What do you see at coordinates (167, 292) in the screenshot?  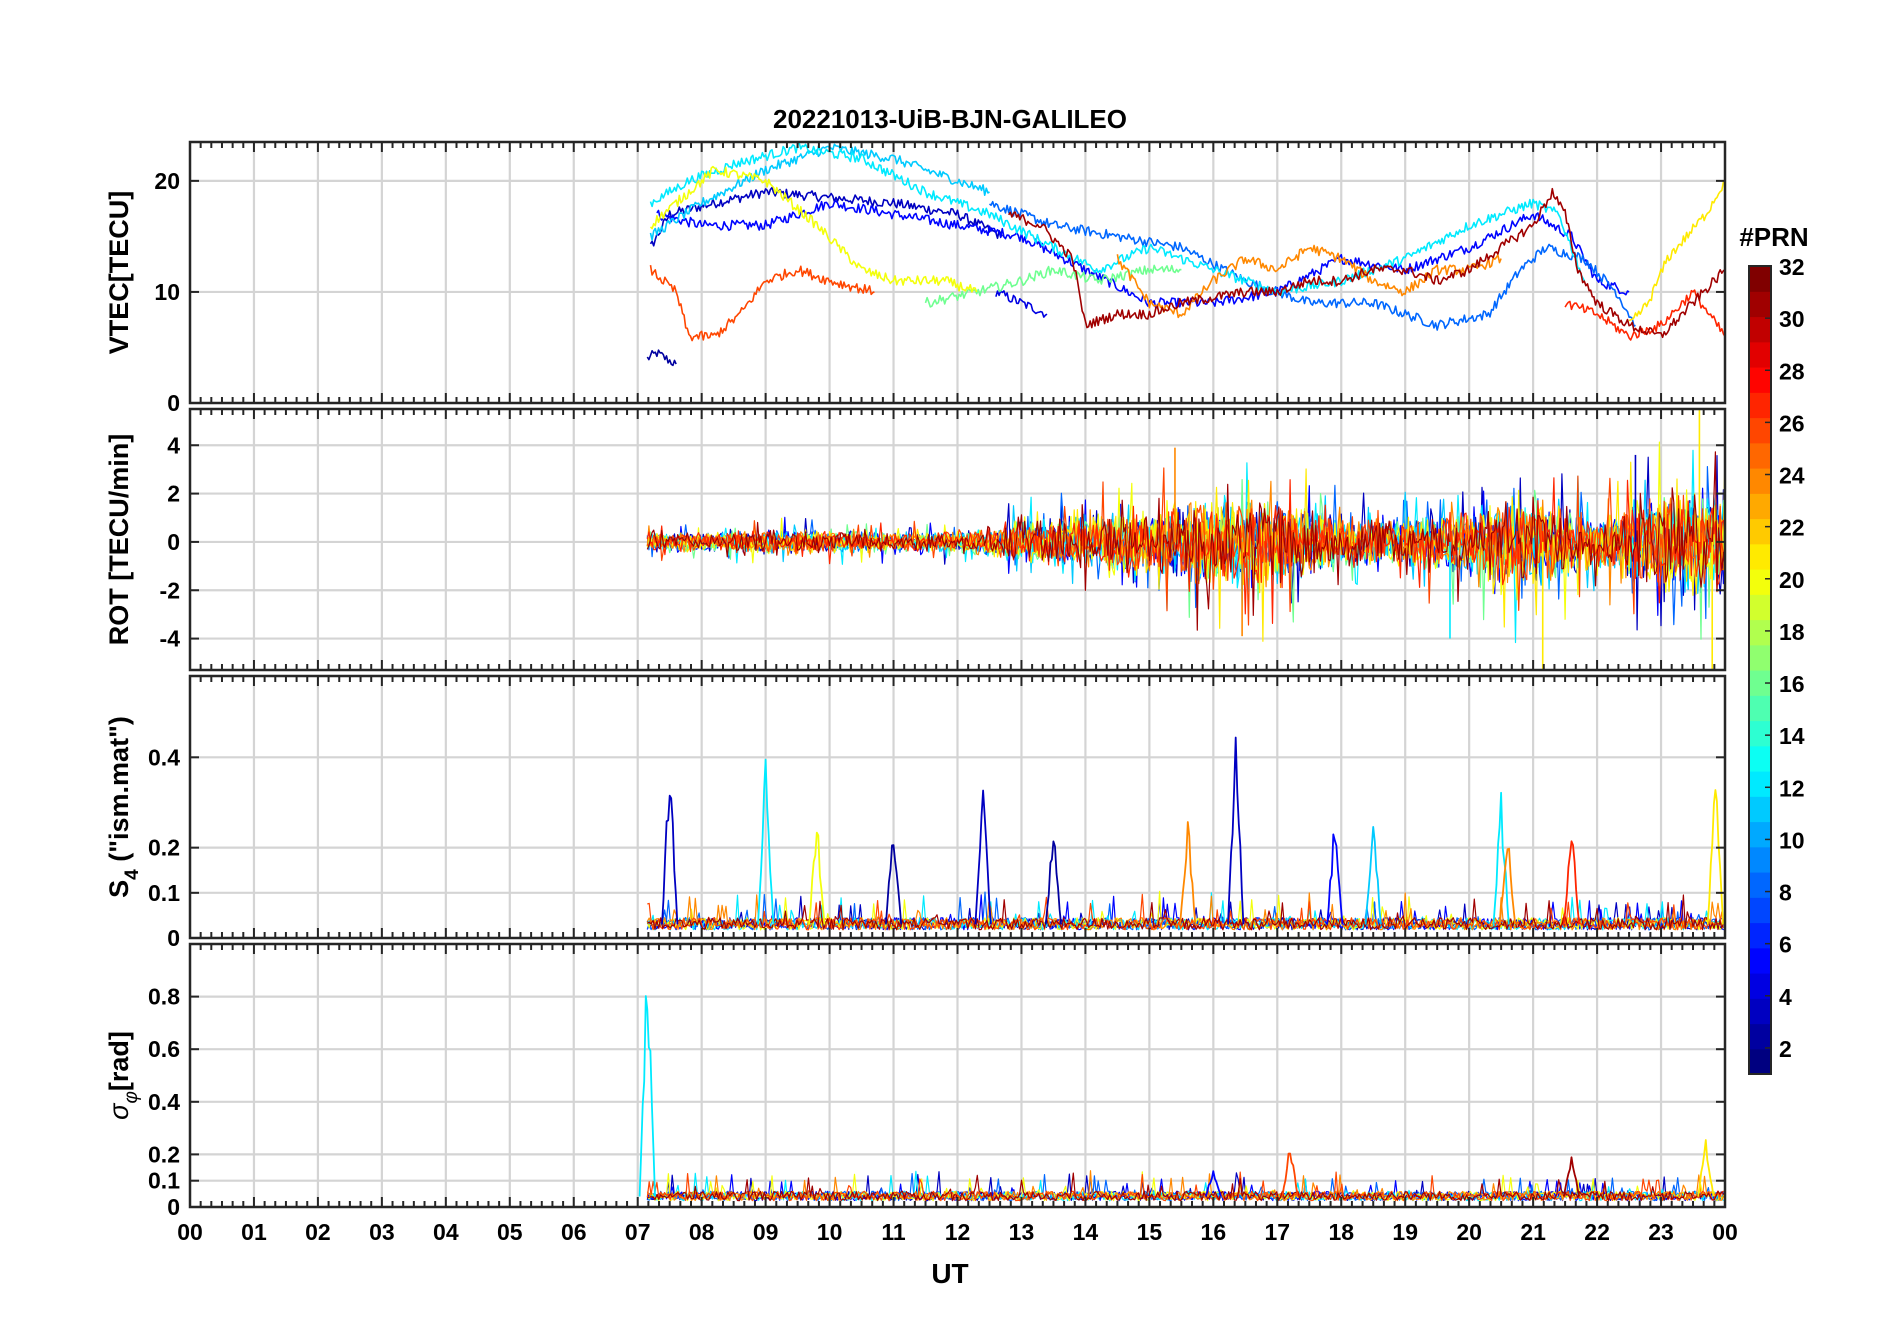 I see `y-tick-label: 10` at bounding box center [167, 292].